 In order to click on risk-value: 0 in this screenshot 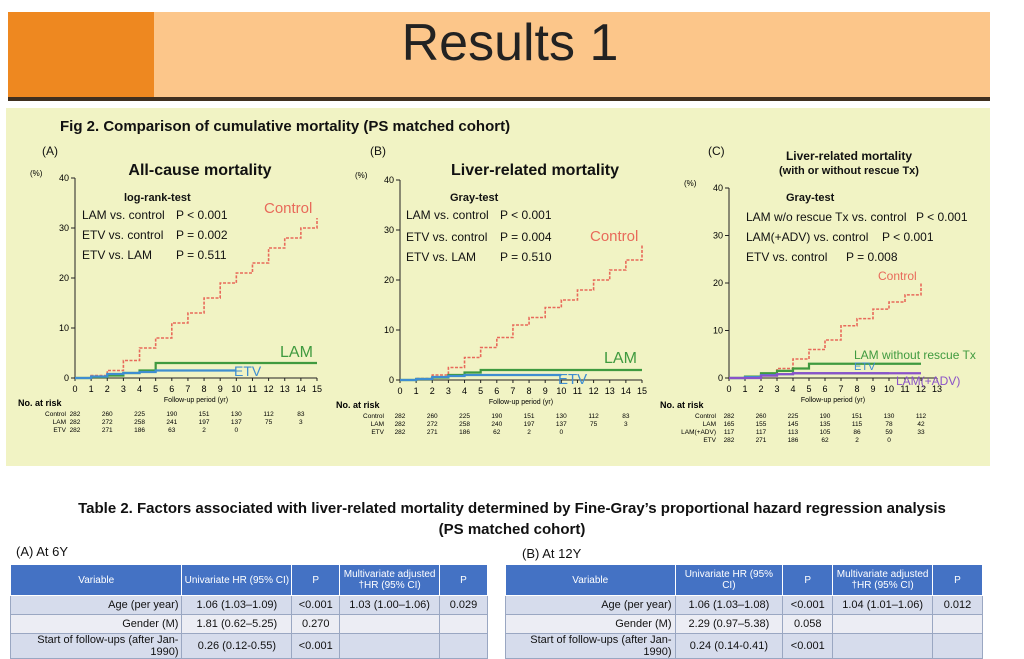, I will do `click(562, 432)`.